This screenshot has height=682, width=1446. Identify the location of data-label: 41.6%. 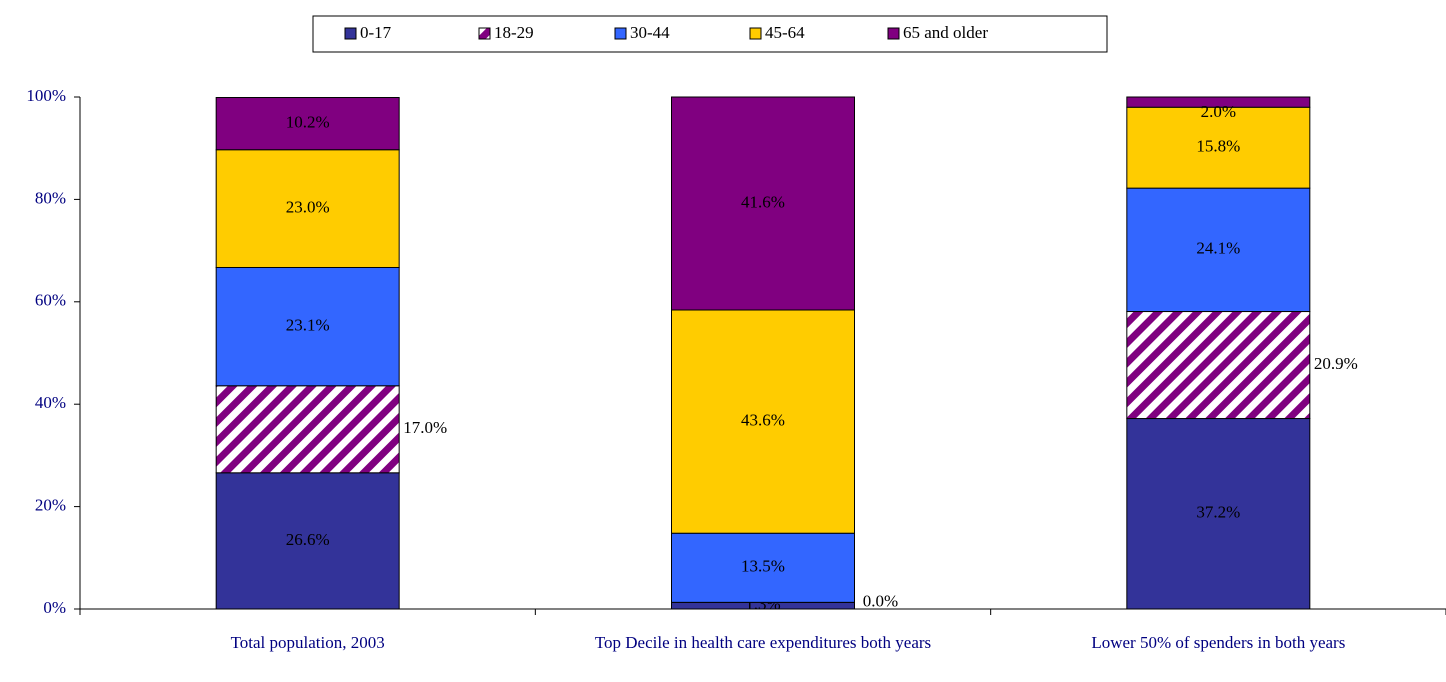
(763, 201).